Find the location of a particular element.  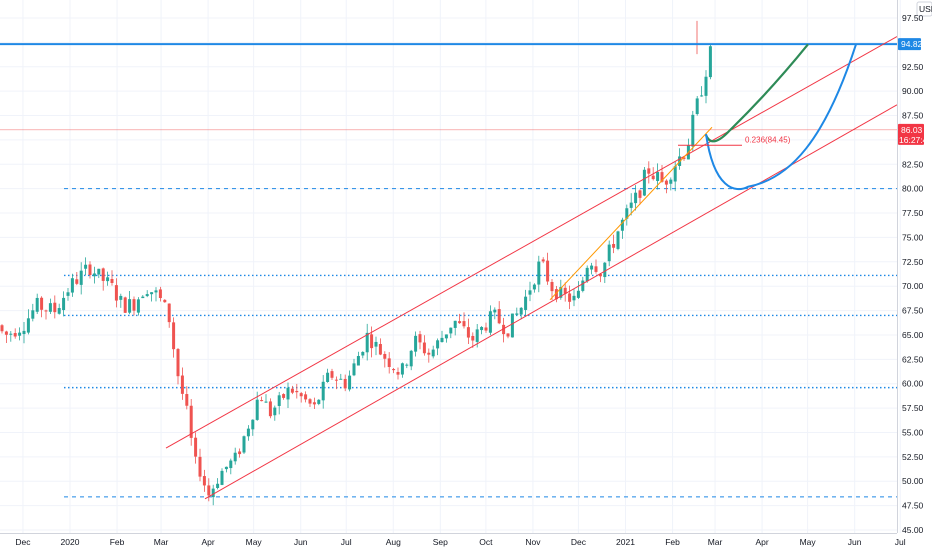

price-tick-label: 50.00 is located at coordinates (913, 481).